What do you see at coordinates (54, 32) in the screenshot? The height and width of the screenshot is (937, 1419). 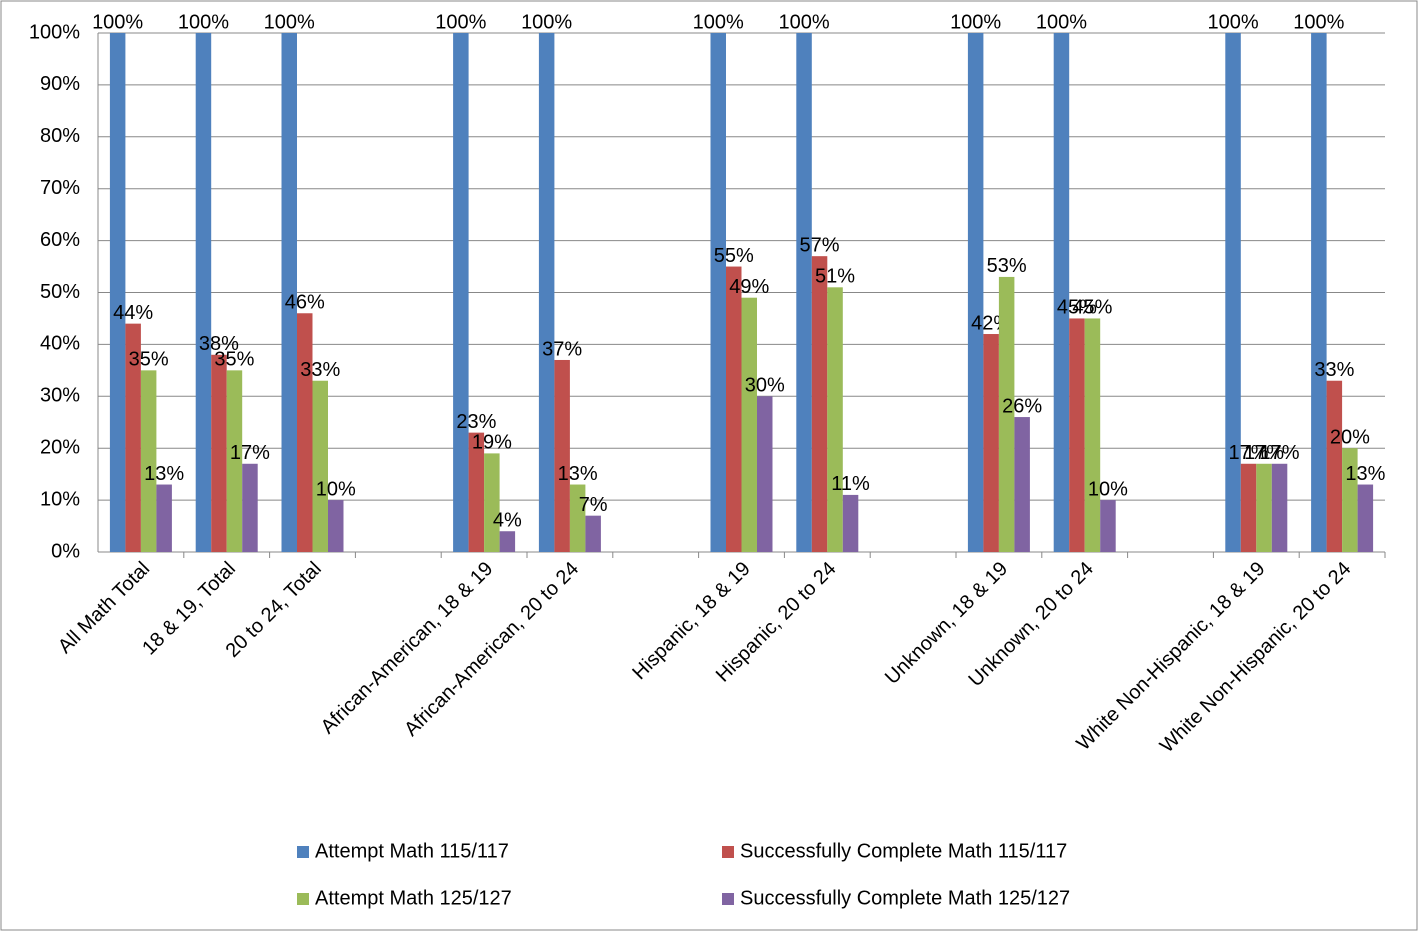 I see `y-tick-label: 100%` at bounding box center [54, 32].